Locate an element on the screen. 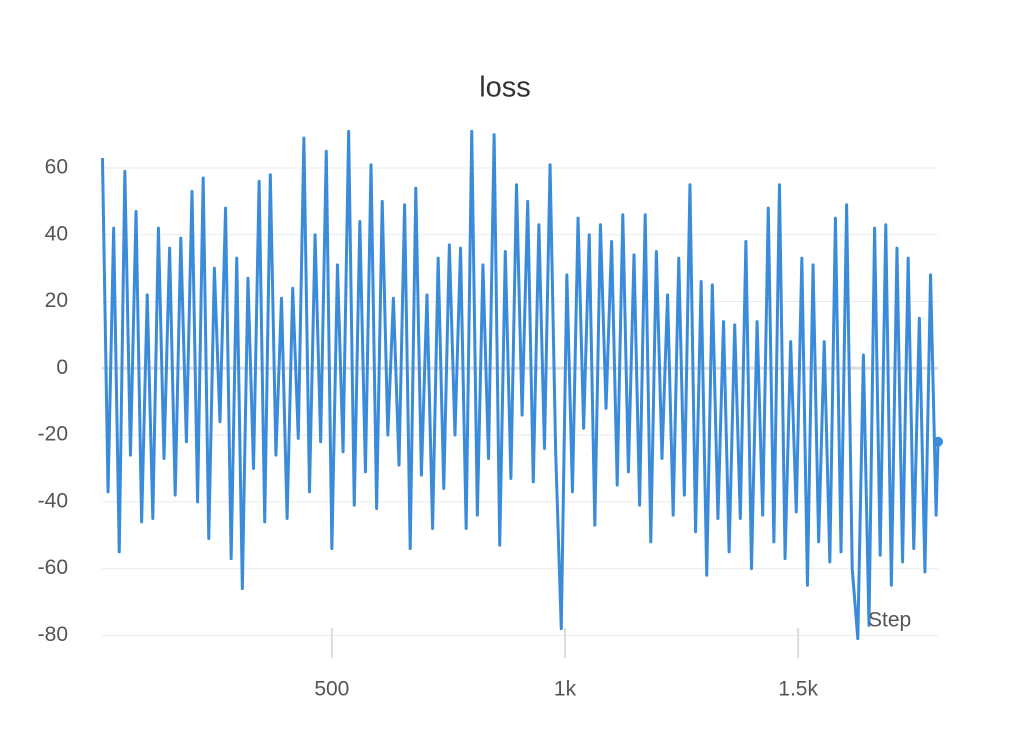  y-tick-label: 60 is located at coordinates (56, 167).